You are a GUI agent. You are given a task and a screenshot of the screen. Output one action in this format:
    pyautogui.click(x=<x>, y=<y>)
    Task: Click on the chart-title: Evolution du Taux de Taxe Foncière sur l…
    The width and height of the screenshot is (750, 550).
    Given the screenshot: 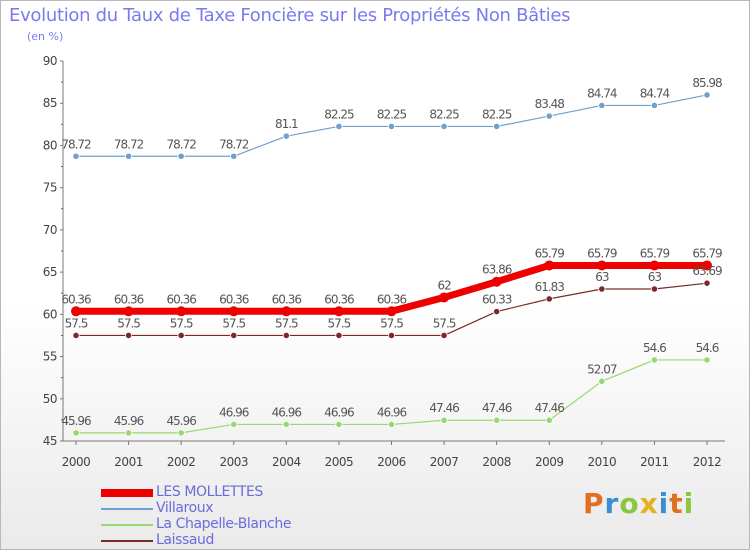 What is the action you would take?
    pyautogui.click(x=290, y=15)
    